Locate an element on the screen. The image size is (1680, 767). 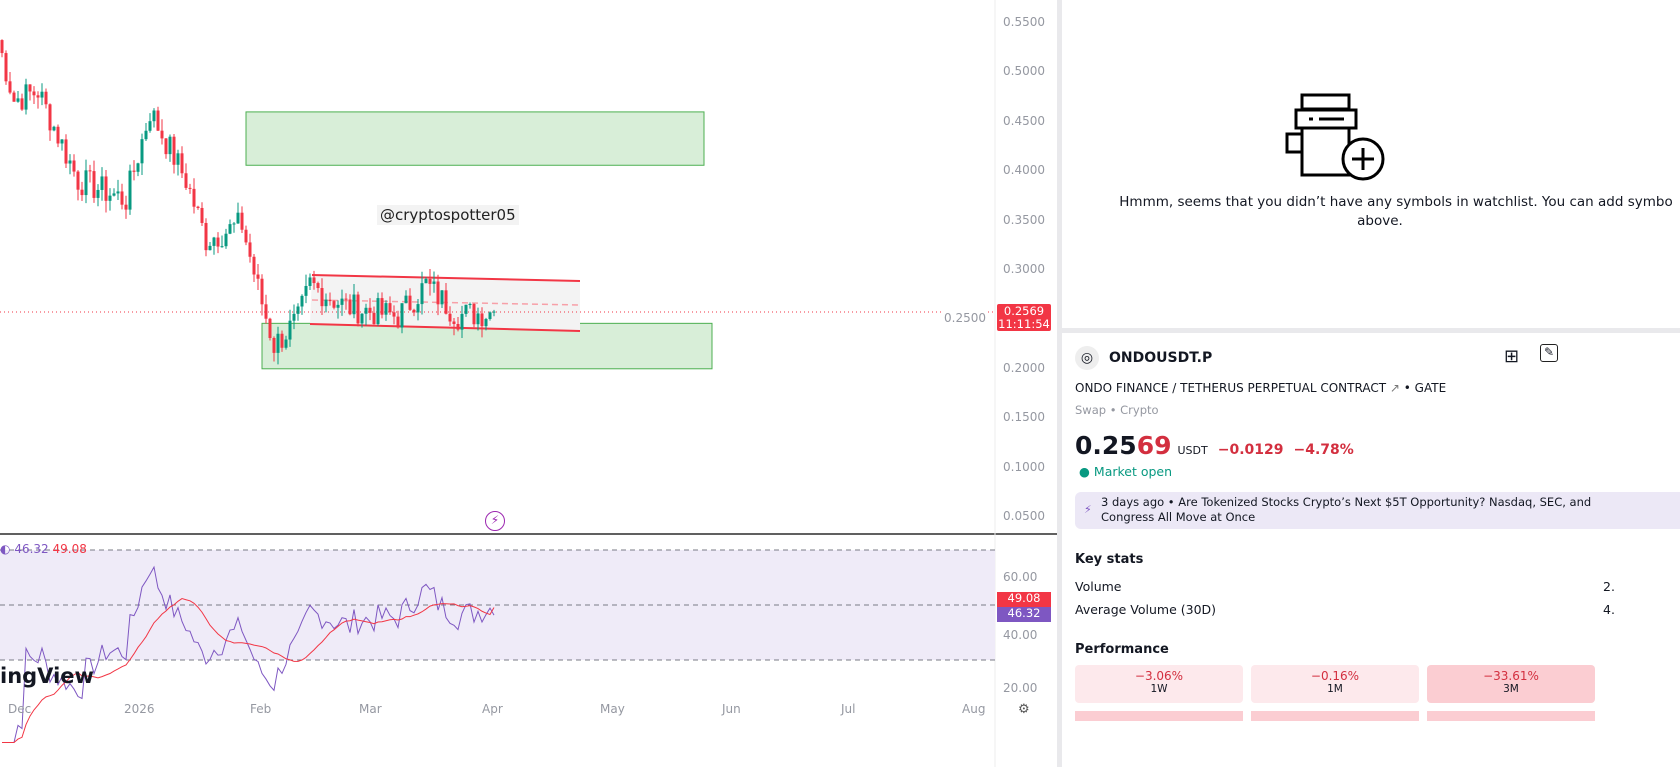
edit-icon: ✎ is located at coordinates (1549, 353).